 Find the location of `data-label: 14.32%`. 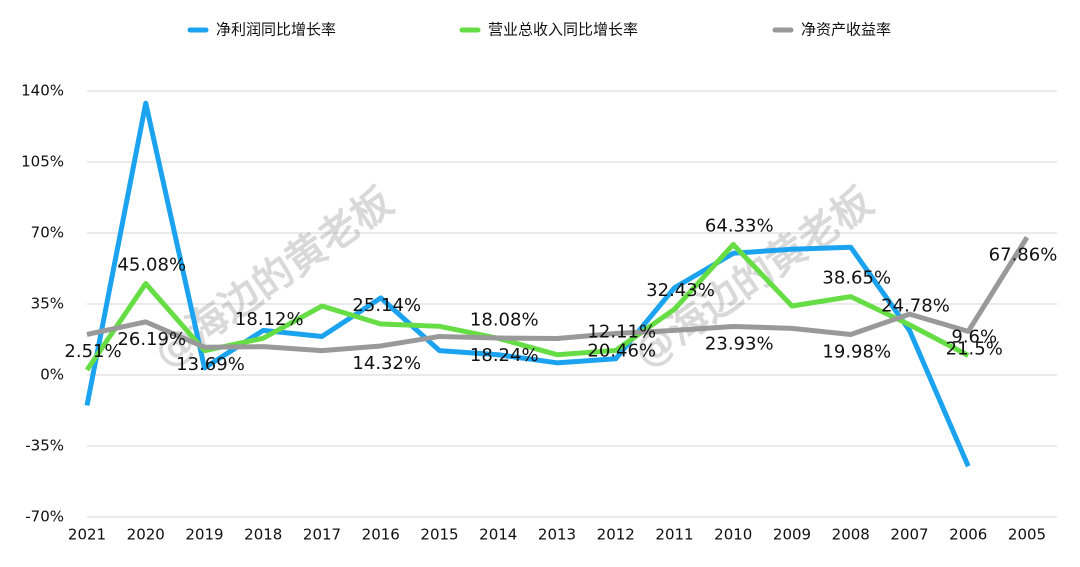

data-label: 14.32% is located at coordinates (386, 363).